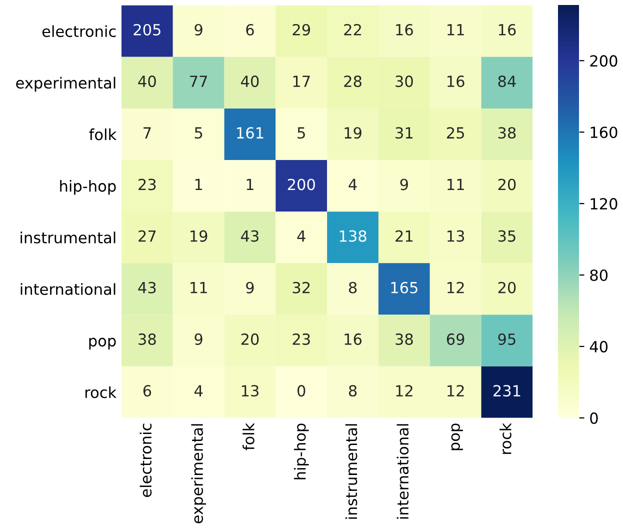 This screenshot has width=623, height=529. Describe the element at coordinates (402, 471) in the screenshot. I see `x-tick-label: international` at that location.